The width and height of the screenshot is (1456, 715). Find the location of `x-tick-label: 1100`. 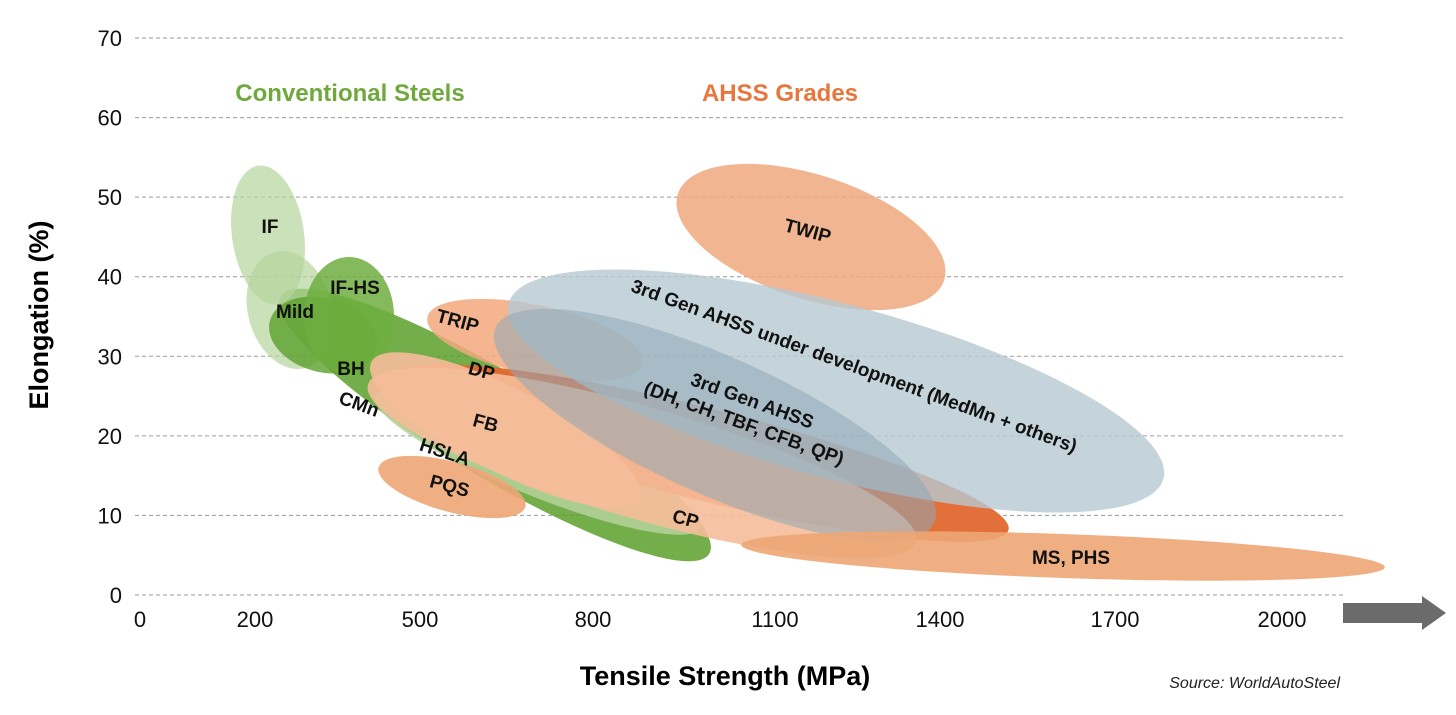

x-tick-label: 1100 is located at coordinates (774, 619).